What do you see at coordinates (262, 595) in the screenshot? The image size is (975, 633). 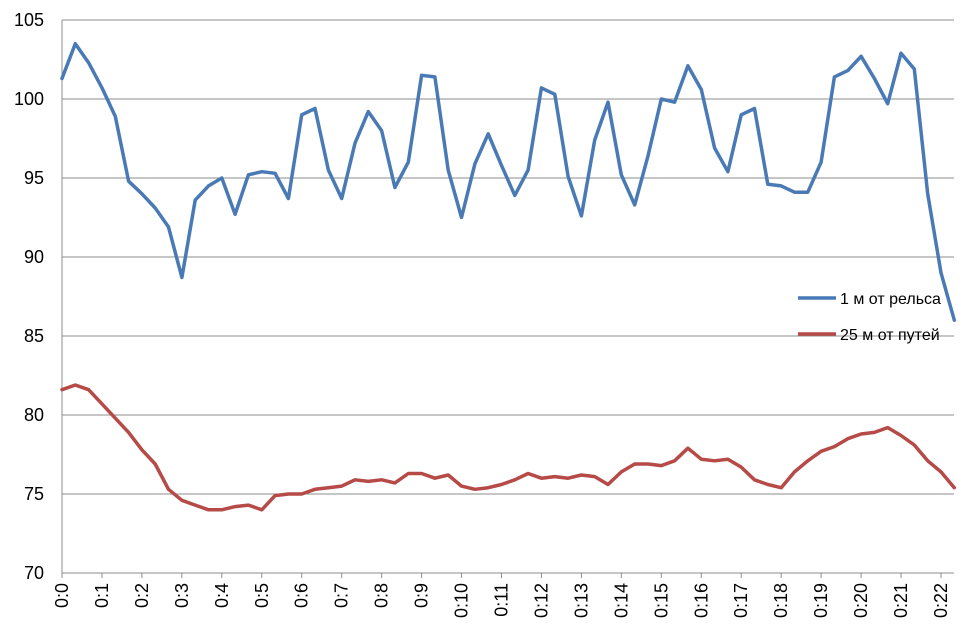 I see `x-tick-label: 0:5` at bounding box center [262, 595].